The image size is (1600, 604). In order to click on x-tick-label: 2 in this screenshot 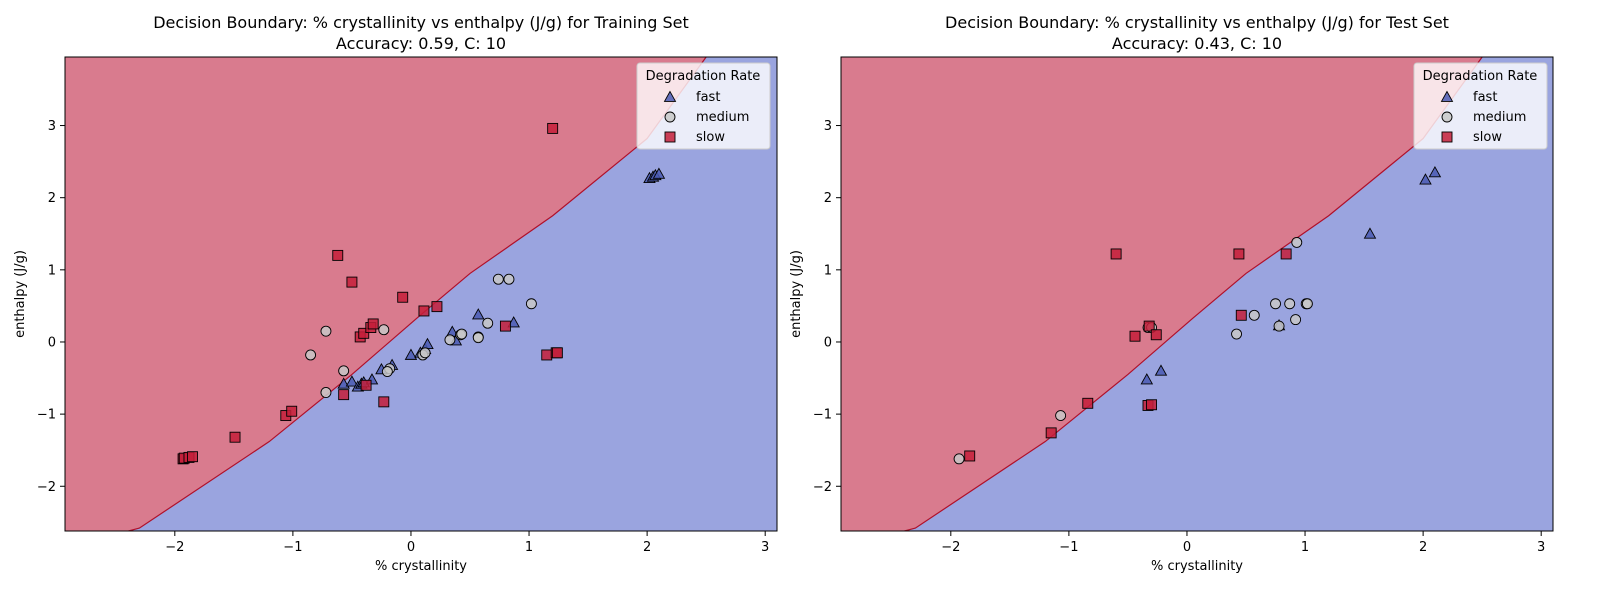, I will do `click(1423, 547)`.